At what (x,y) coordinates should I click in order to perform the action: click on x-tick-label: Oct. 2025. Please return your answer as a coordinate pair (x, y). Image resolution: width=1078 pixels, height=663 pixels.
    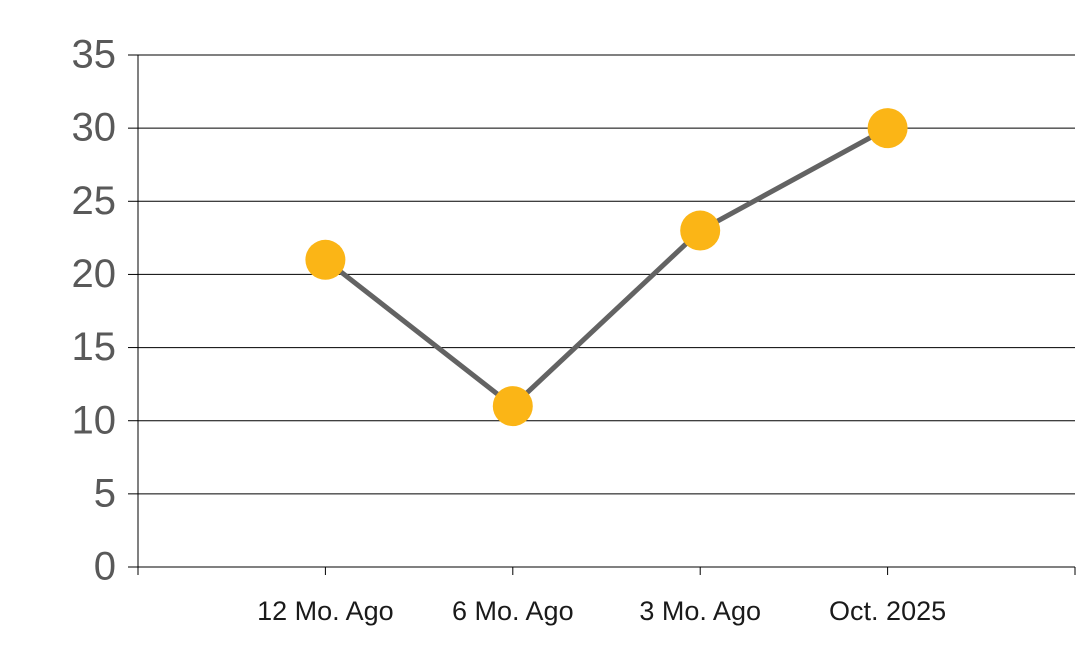
    Looking at the image, I should click on (887, 611).